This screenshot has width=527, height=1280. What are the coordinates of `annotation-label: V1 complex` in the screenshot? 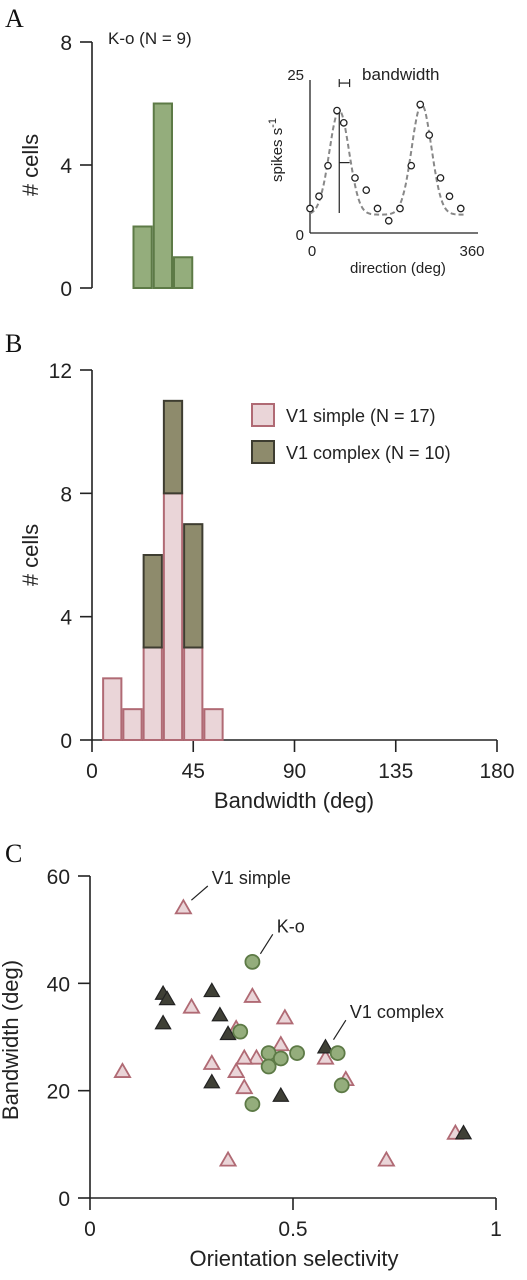 It's located at (397, 1012).